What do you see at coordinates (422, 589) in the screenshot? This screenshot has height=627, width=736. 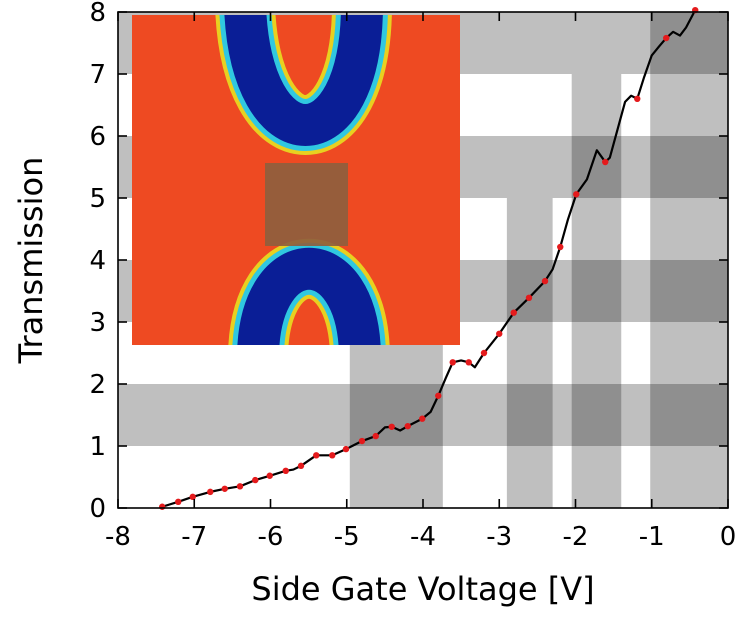 I see `x-axis-label: Side Gate Voltage [V]` at bounding box center [422, 589].